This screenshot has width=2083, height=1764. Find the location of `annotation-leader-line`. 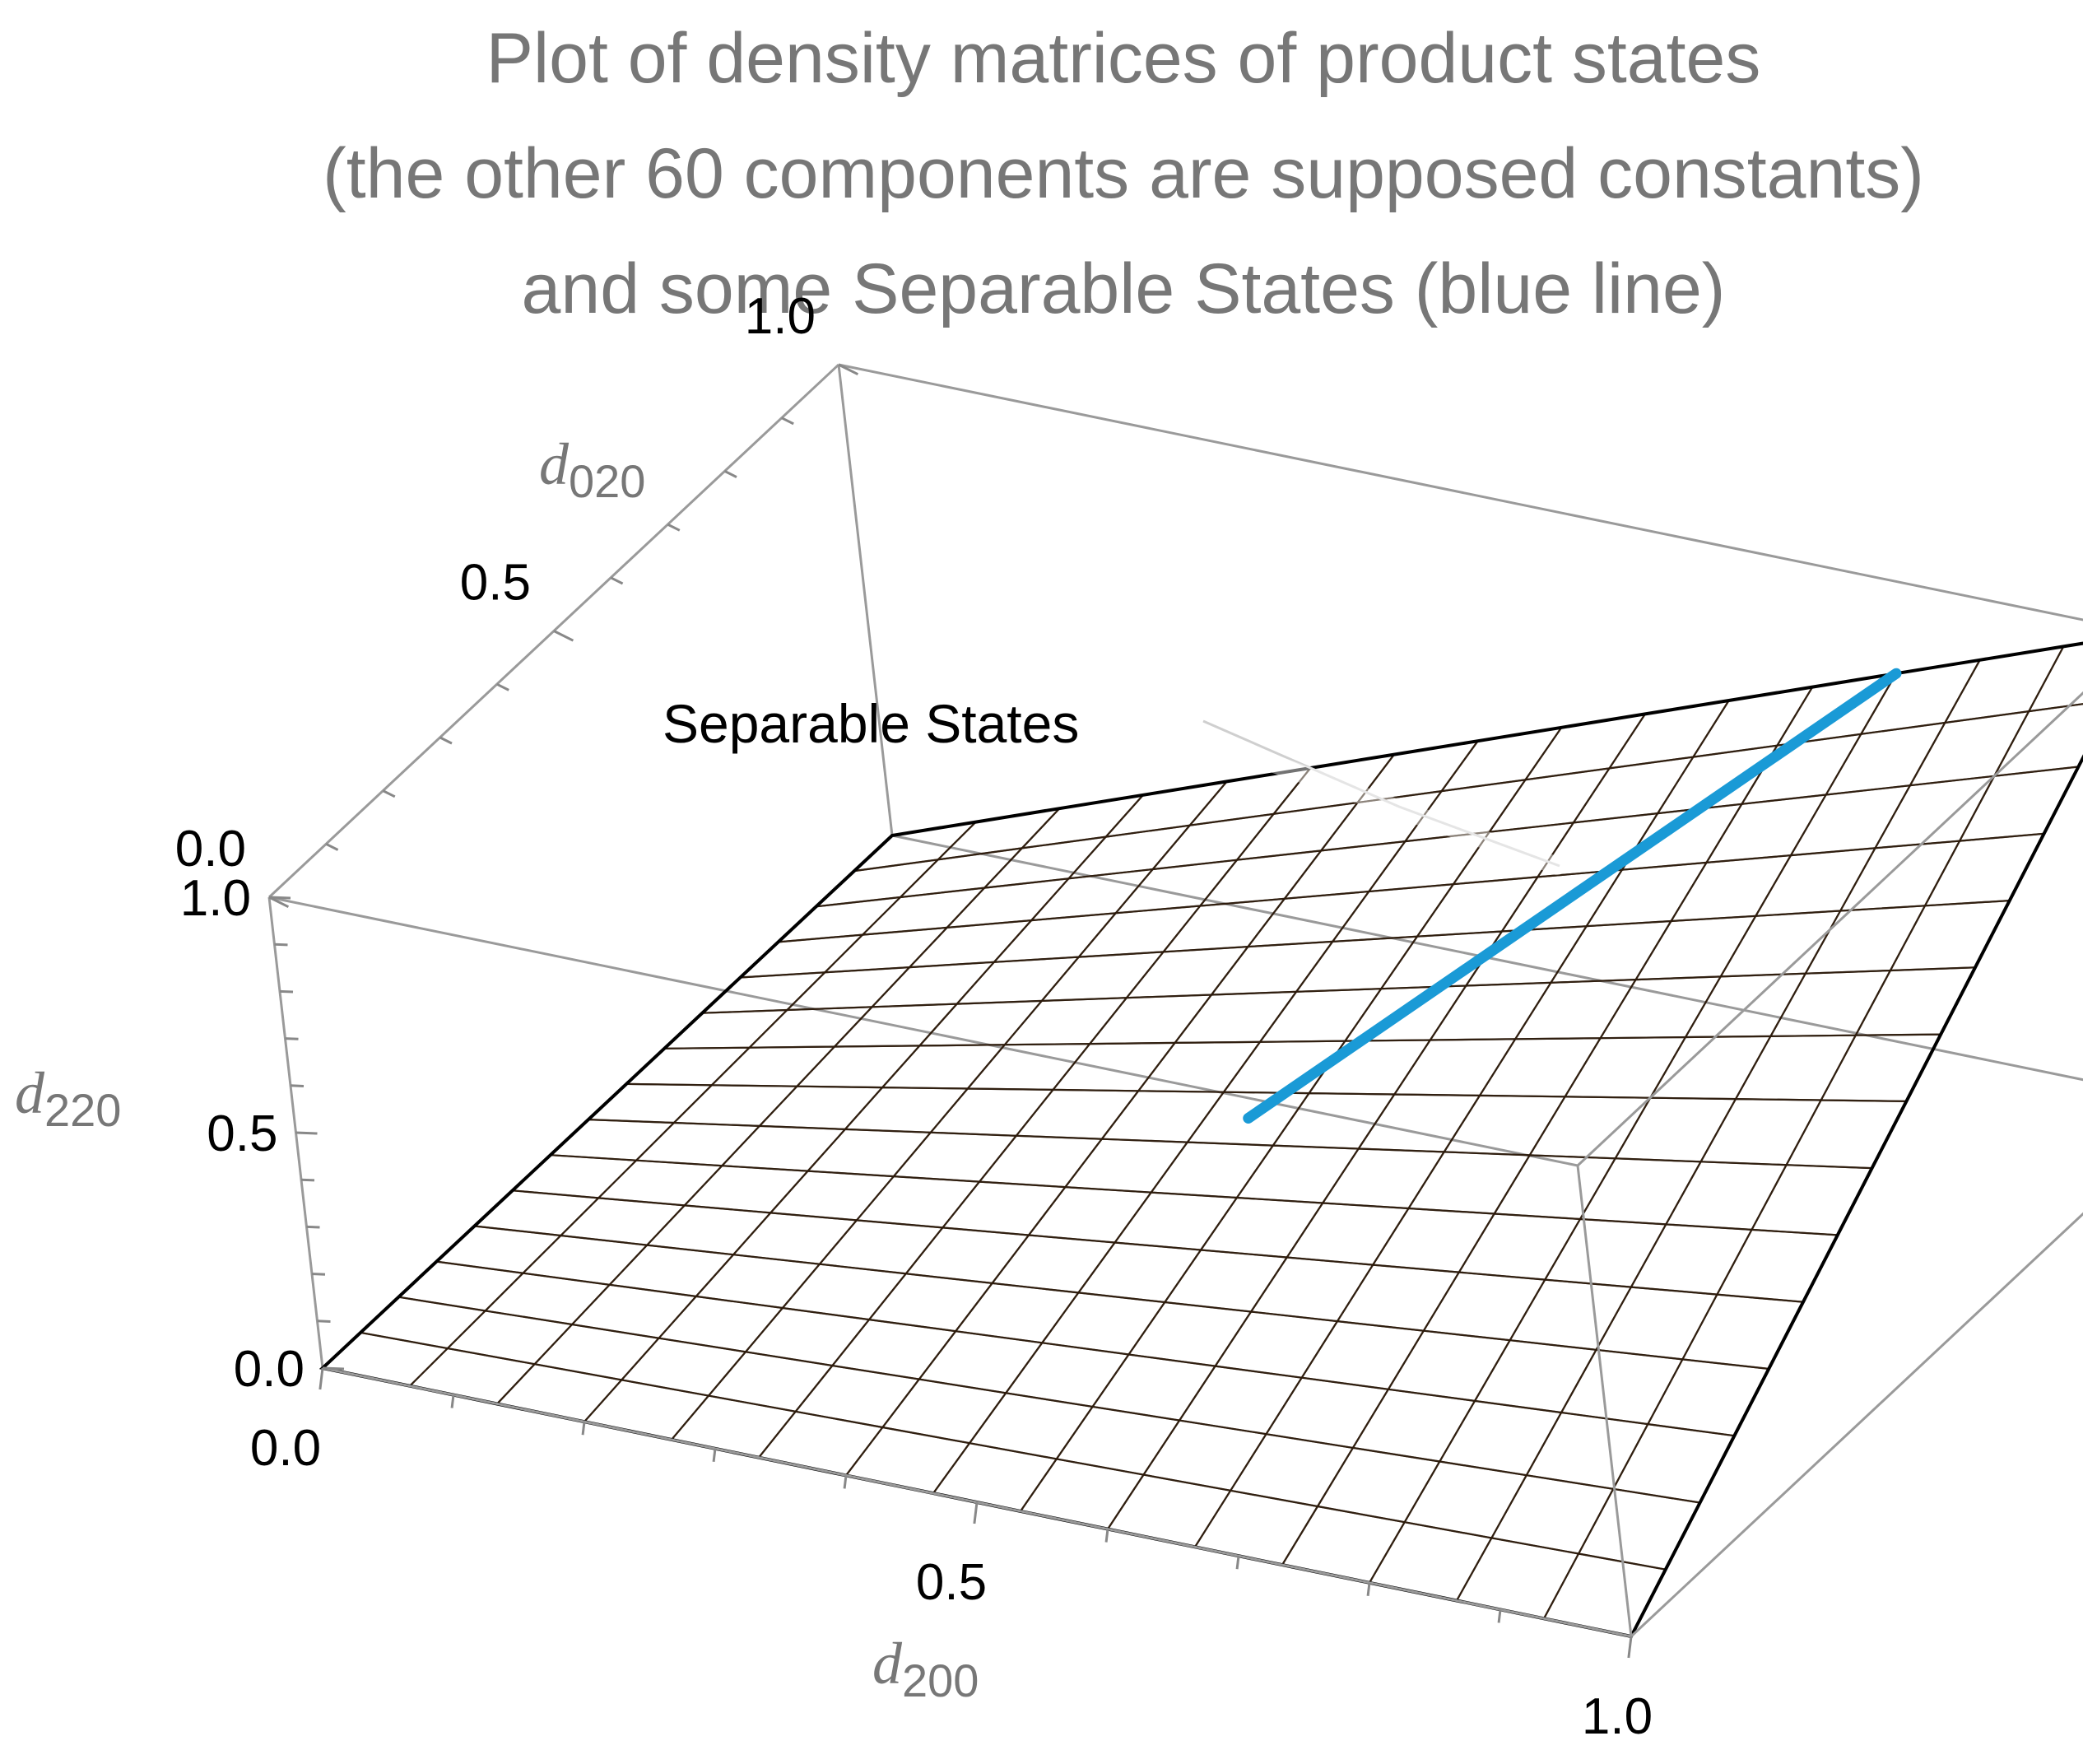

annotation-leader-line is located at coordinates (1381, 793).